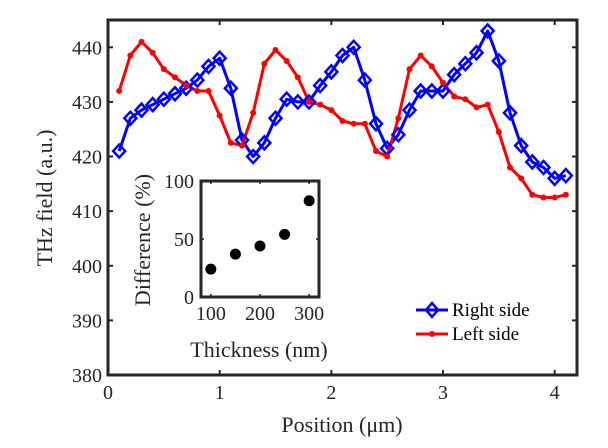 The width and height of the screenshot is (608, 448). I want to click on legend-diamond-marker-icon, so click(432, 310).